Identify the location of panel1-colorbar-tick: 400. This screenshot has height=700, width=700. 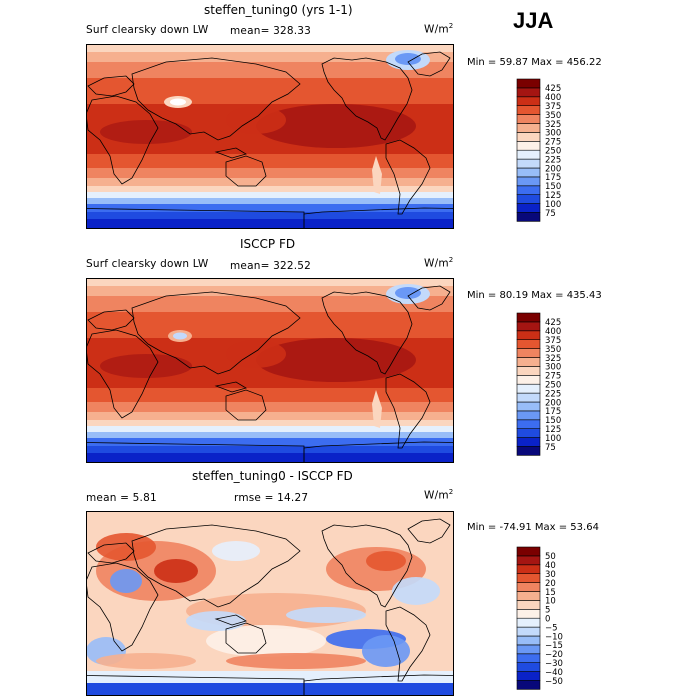
(553, 98).